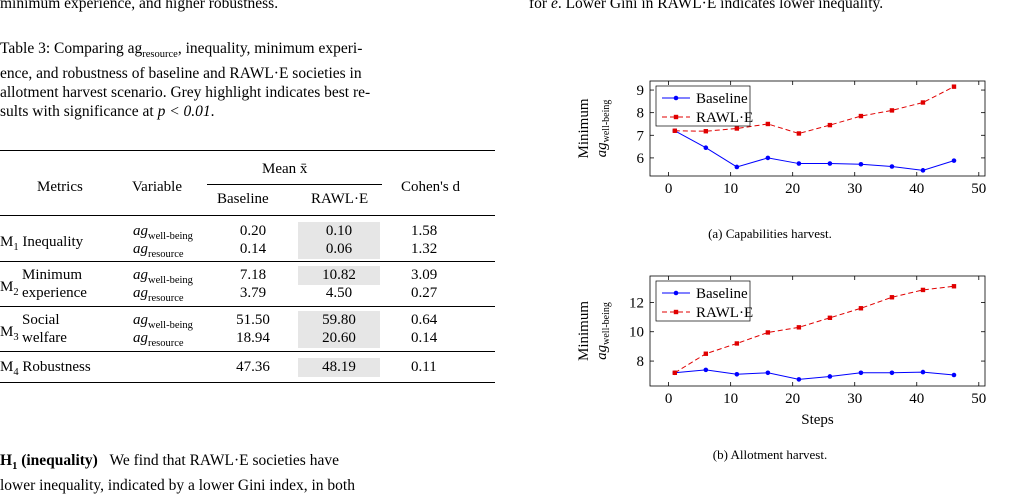 The image size is (1017, 495). What do you see at coordinates (9, 333) in the screenshot?
I see `row3-metric-prefix: M3` at bounding box center [9, 333].